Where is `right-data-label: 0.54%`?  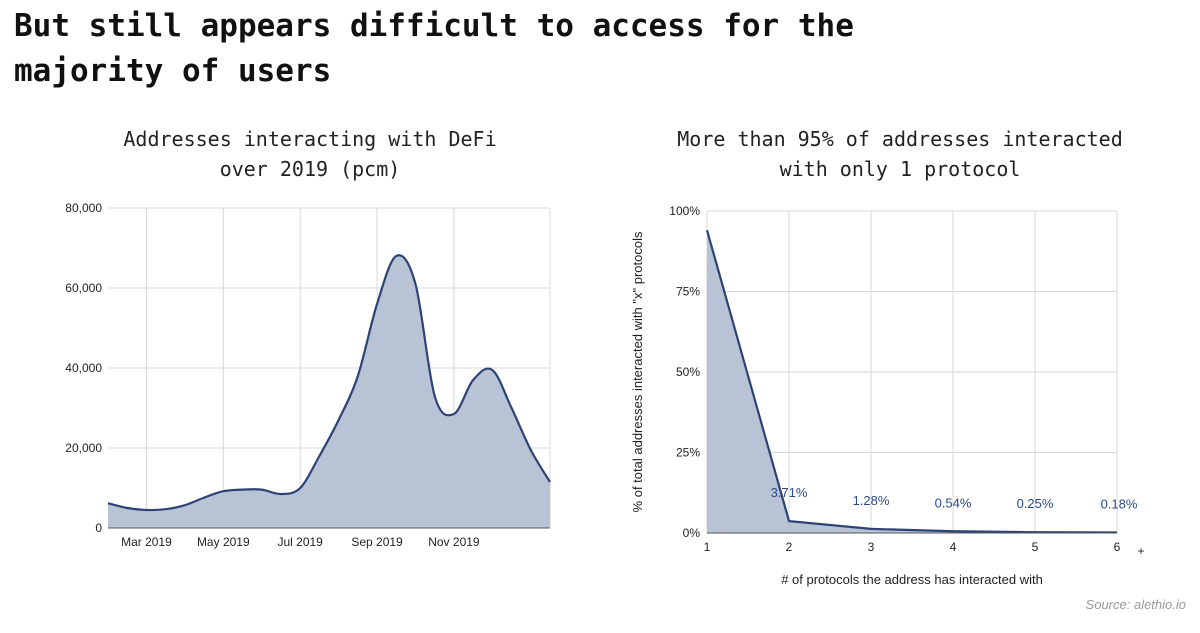
right-data-label: 0.54% is located at coordinates (953, 502).